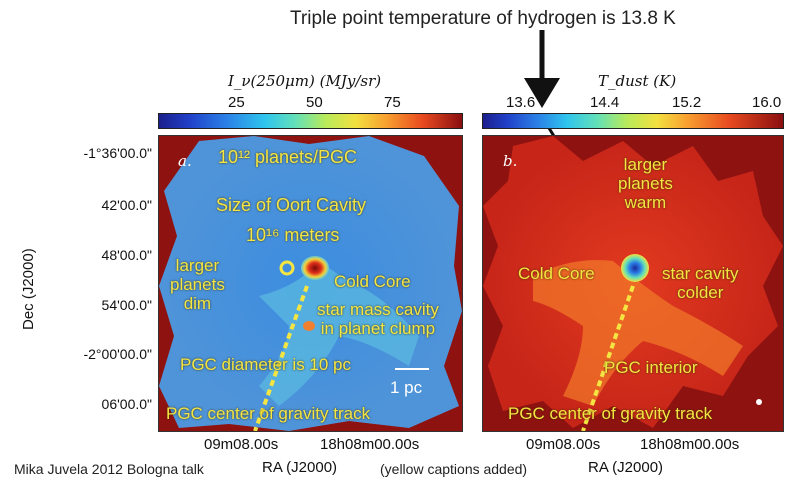 The image size is (790, 481). What do you see at coordinates (767, 102) in the screenshot?
I see `right-colorbar-tick: 16.0` at bounding box center [767, 102].